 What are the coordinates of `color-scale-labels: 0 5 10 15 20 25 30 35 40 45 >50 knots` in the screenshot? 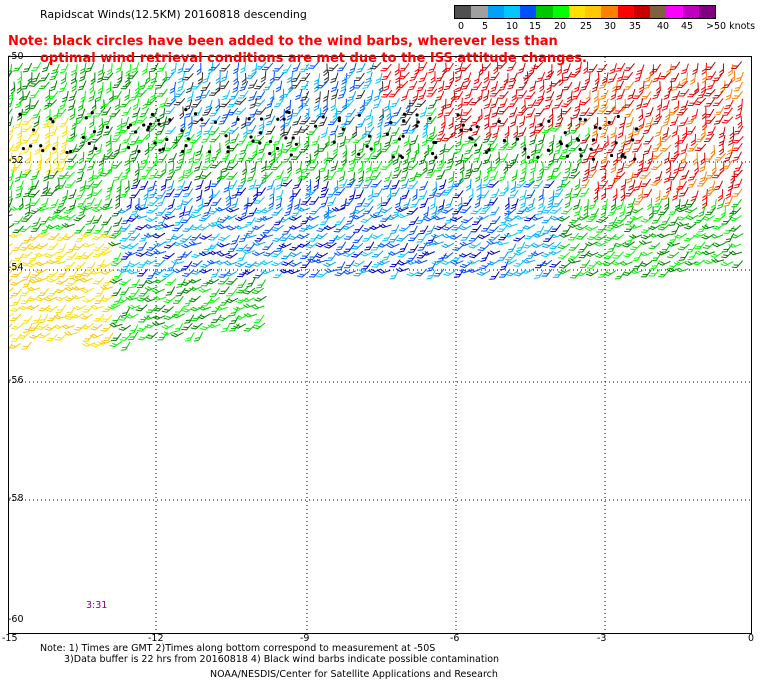 It's located at (607, 26).